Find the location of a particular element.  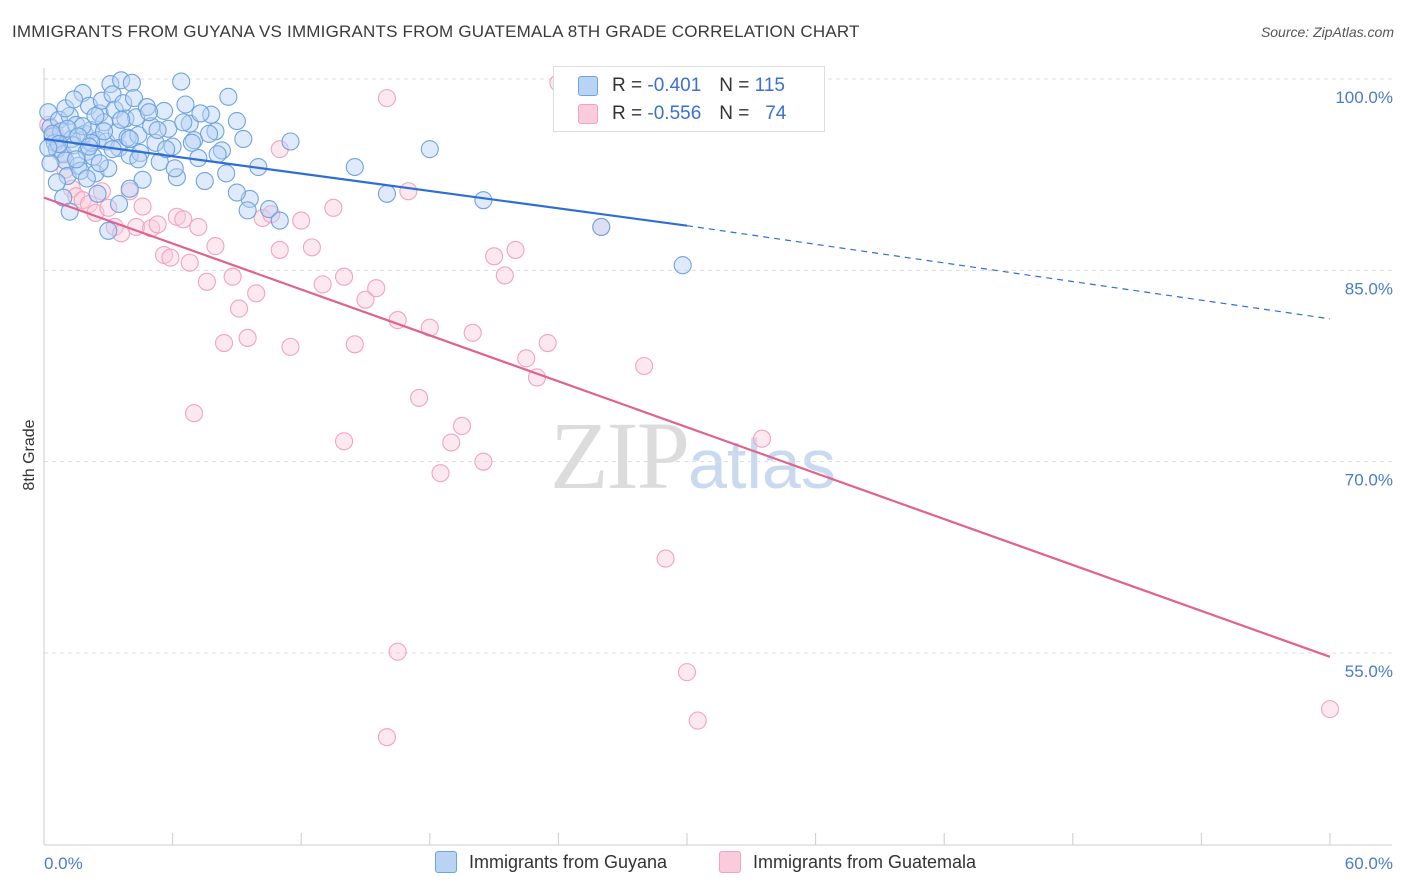

source-credit: Source: ZipAtlas.com is located at coordinates (1327, 32).